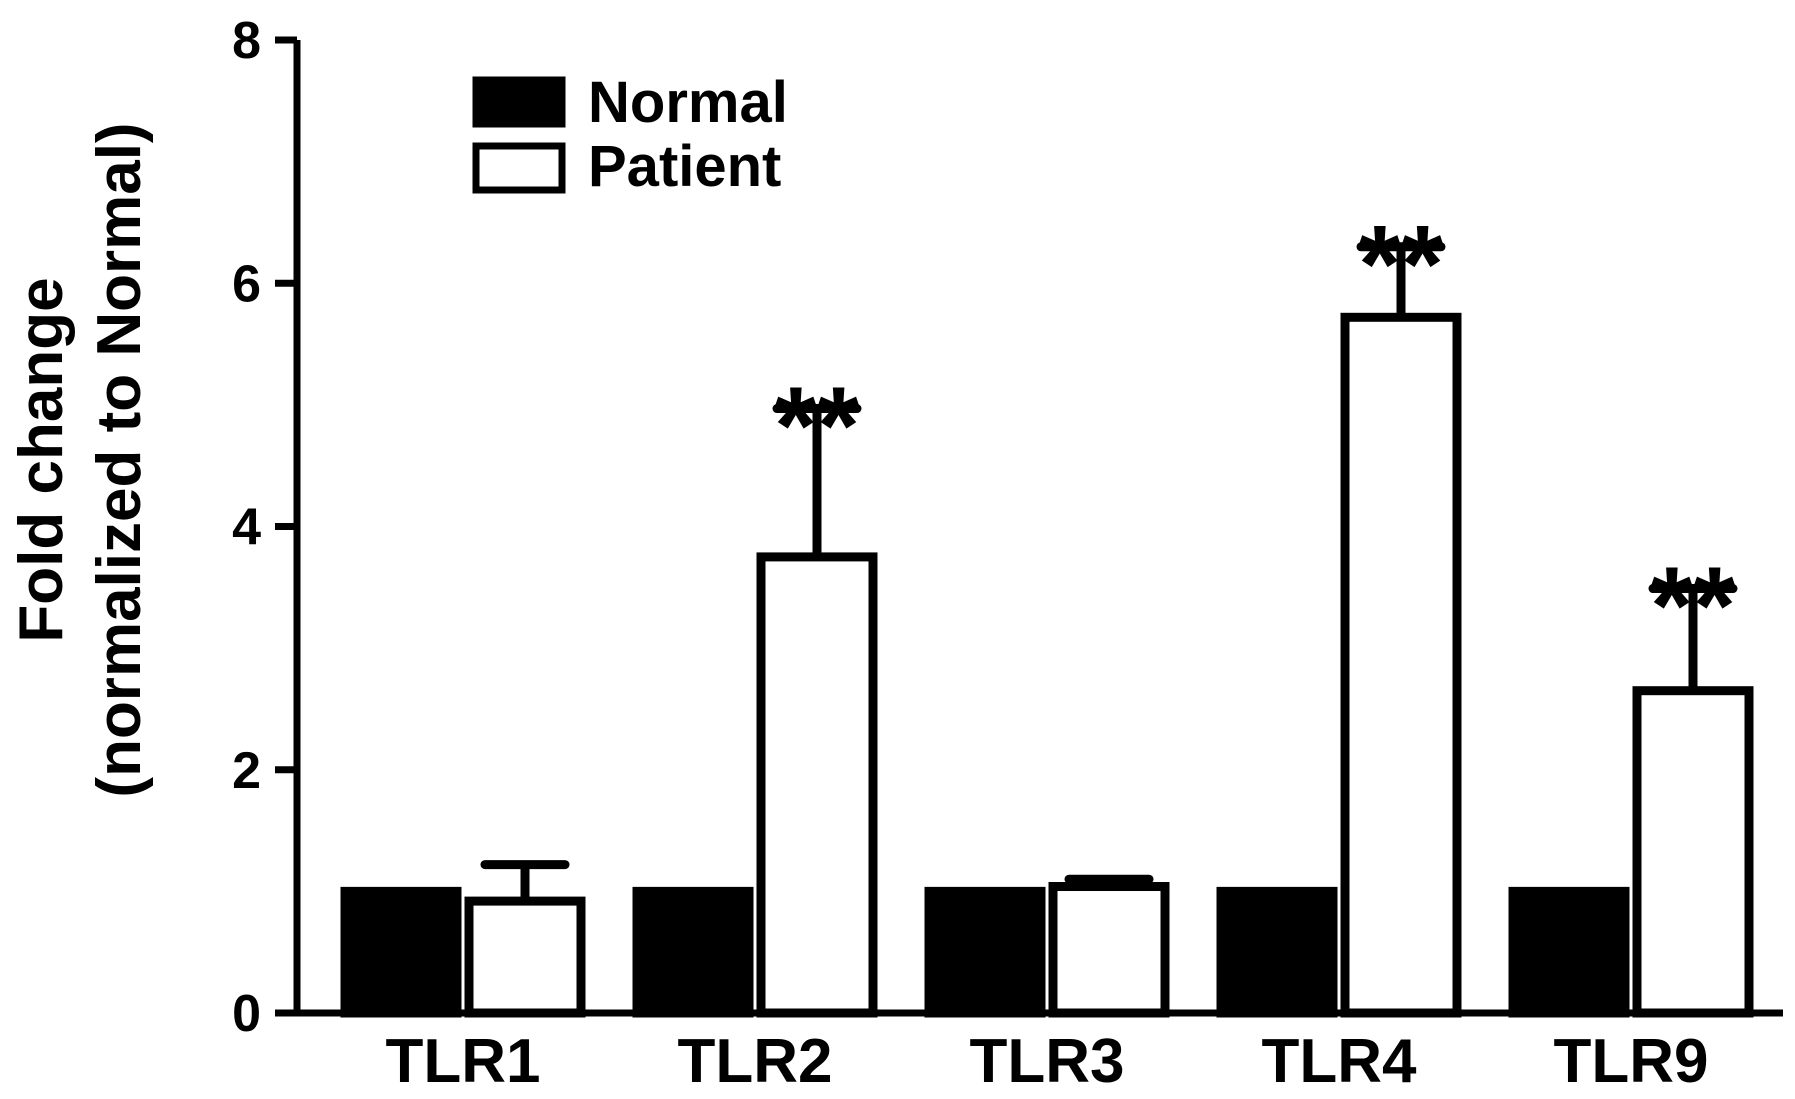  Describe the element at coordinates (246, 528) in the screenshot. I see `y-tick-label: 4` at that location.